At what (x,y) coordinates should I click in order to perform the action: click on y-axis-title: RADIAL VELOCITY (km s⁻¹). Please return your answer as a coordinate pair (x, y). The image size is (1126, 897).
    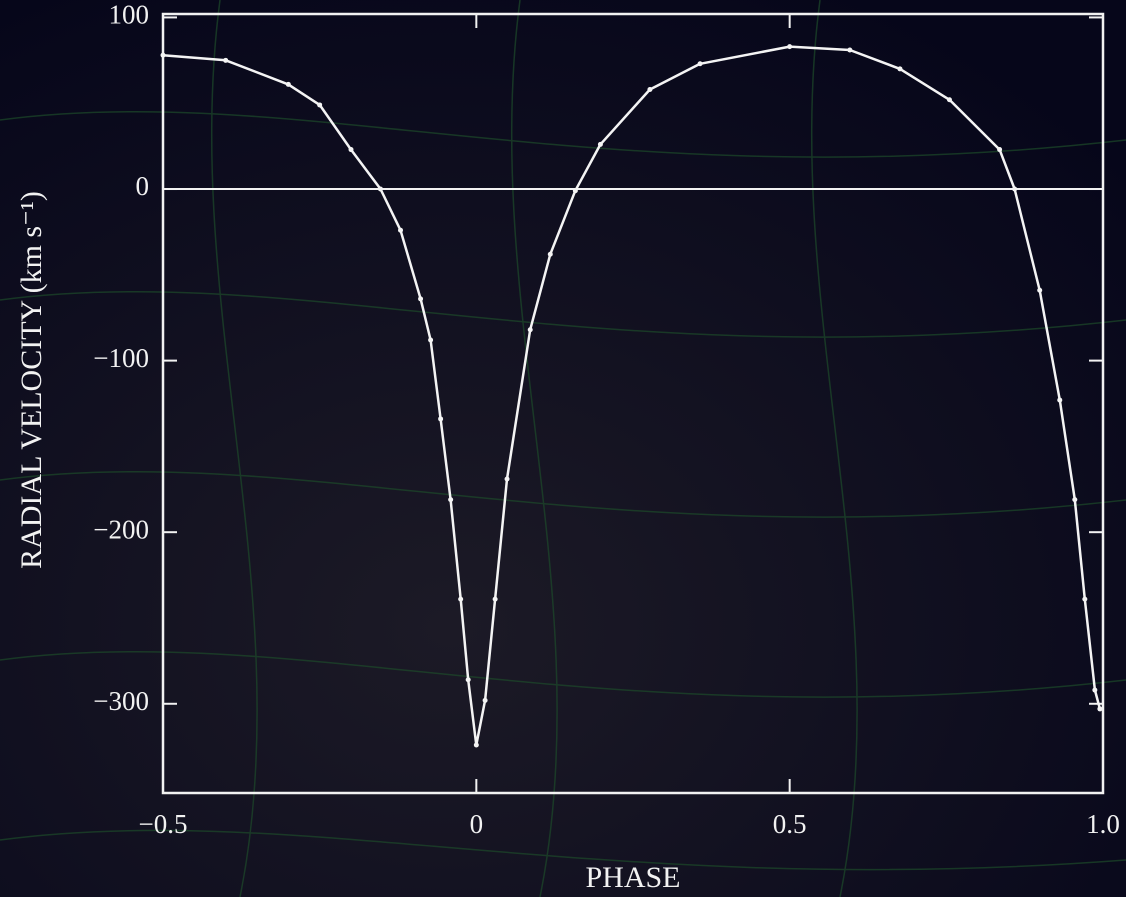
    Looking at the image, I should click on (31, 380).